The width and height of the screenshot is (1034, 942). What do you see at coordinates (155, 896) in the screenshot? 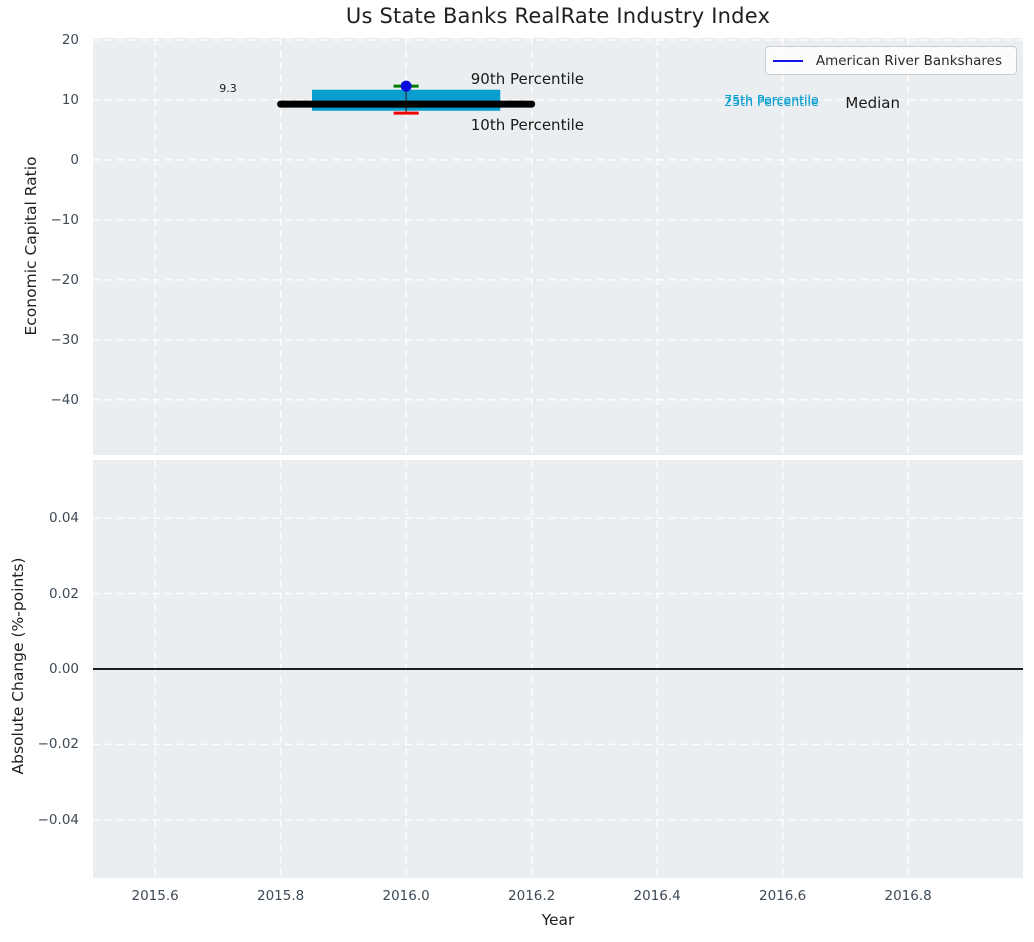
I see `x-tick-label: 2015.6` at bounding box center [155, 896].